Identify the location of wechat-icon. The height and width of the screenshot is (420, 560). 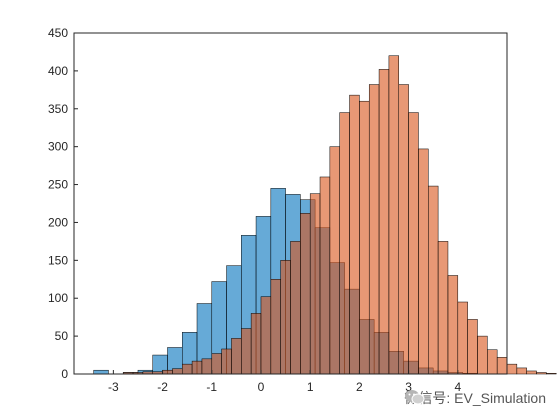
(415, 397).